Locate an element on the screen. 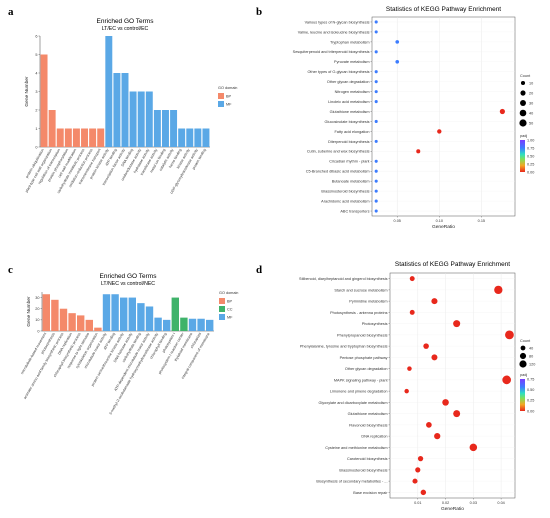 Image resolution: width=550 pixels, height=518 pixels. y-tick-label: Circadian rhythm - plant is located at coordinates (349, 162).